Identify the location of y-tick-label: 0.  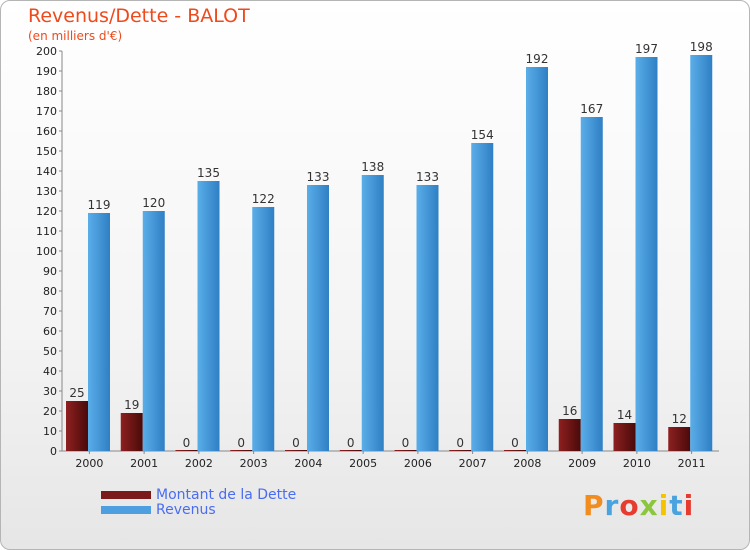
(53, 451).